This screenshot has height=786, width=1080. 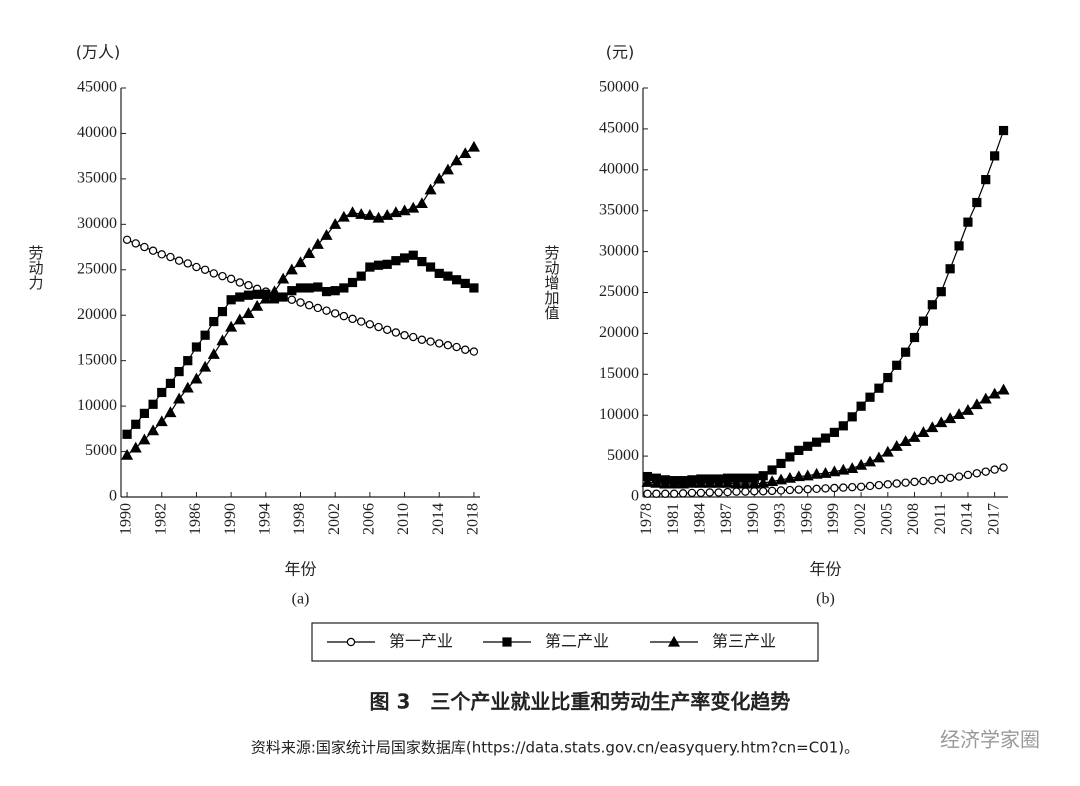 I want to click on x-tick-label: 1994, so click(x=264, y=519).